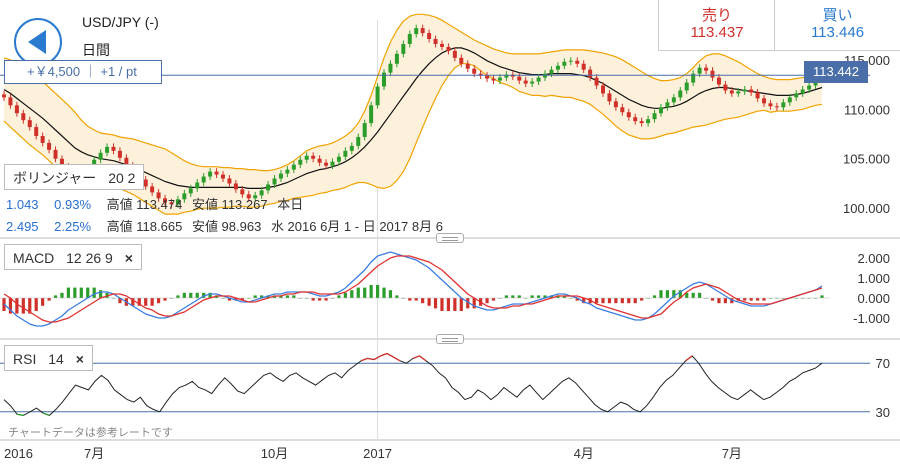 The height and width of the screenshot is (464, 900). Describe the element at coordinates (871, 318) in the screenshot. I see `macd-axis-tick: -1.000` at that location.